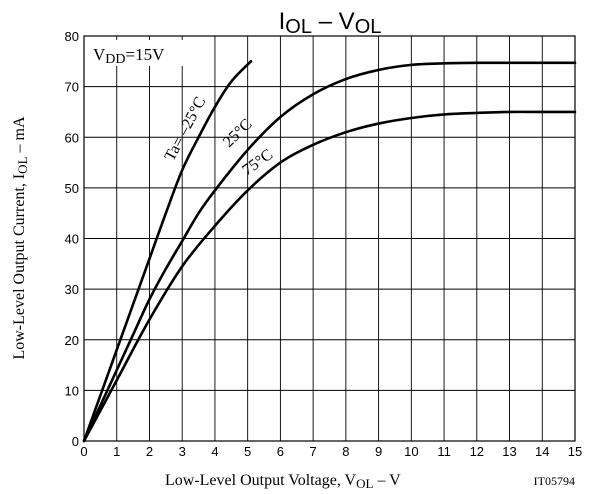 The image size is (592, 494). What do you see at coordinates (509, 451) in the screenshot?
I see `x-tick-label-13: 13` at bounding box center [509, 451].